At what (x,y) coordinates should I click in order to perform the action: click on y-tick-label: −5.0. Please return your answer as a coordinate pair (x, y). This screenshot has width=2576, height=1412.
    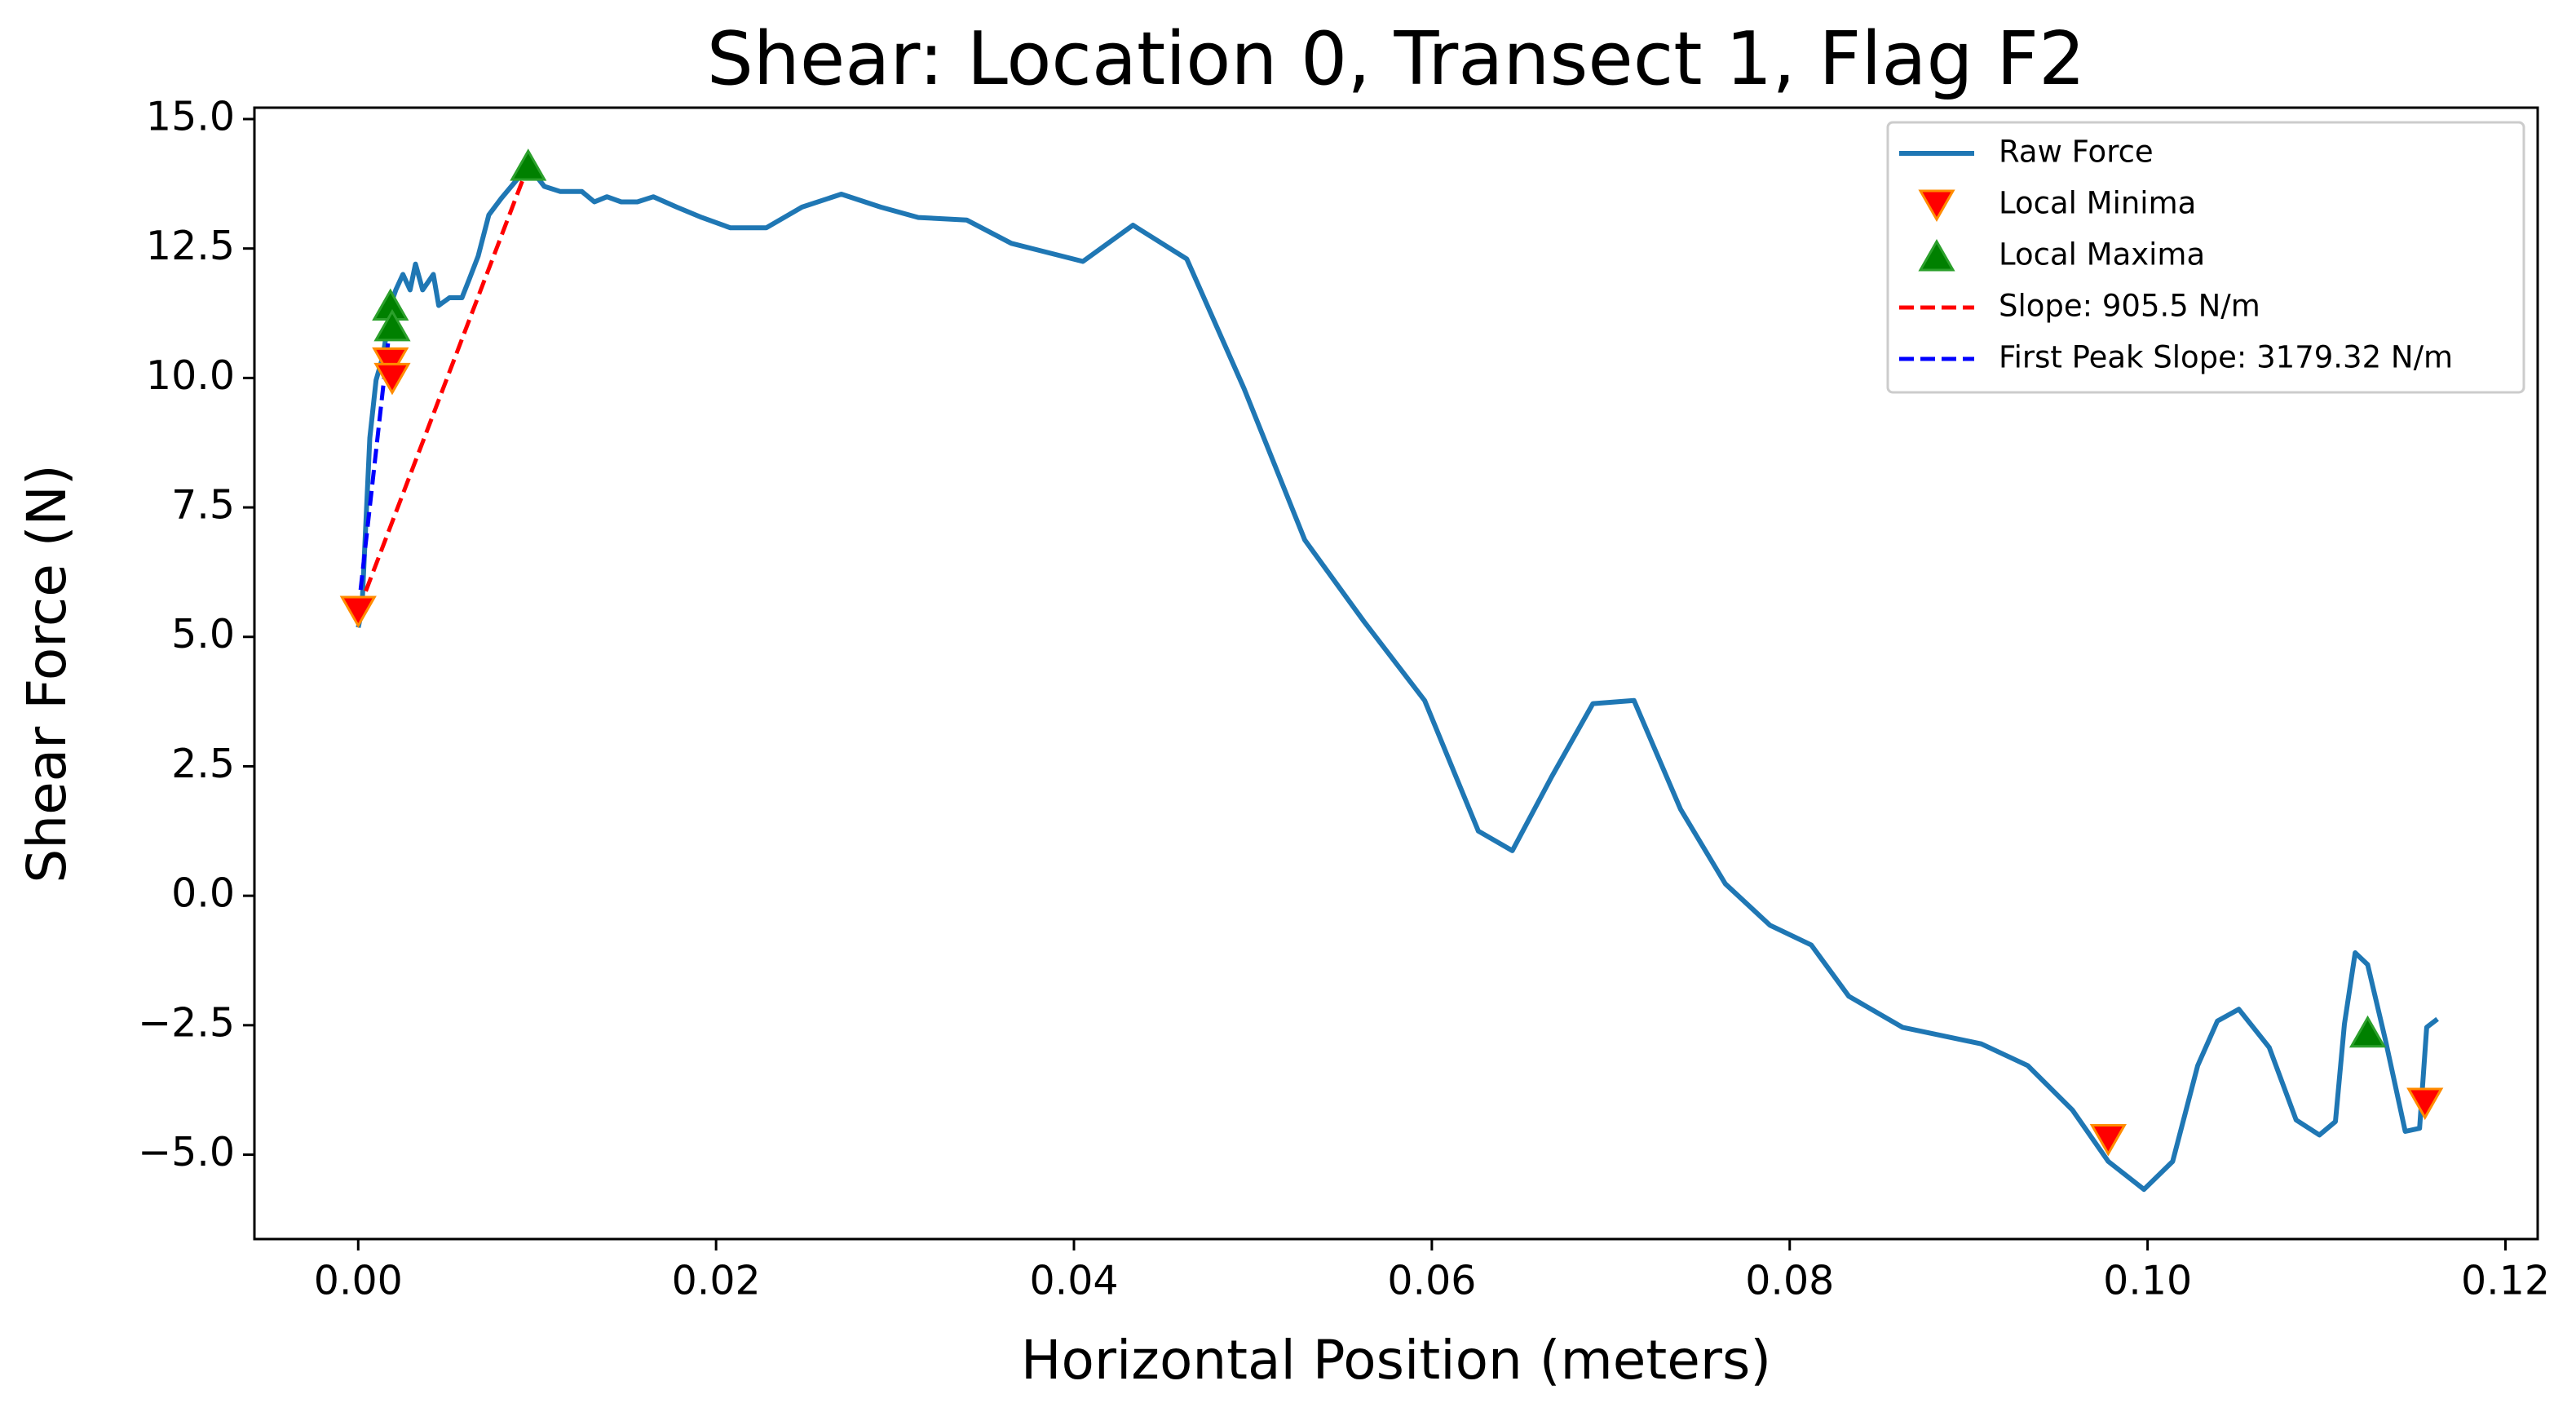
    Looking at the image, I should click on (186, 1152).